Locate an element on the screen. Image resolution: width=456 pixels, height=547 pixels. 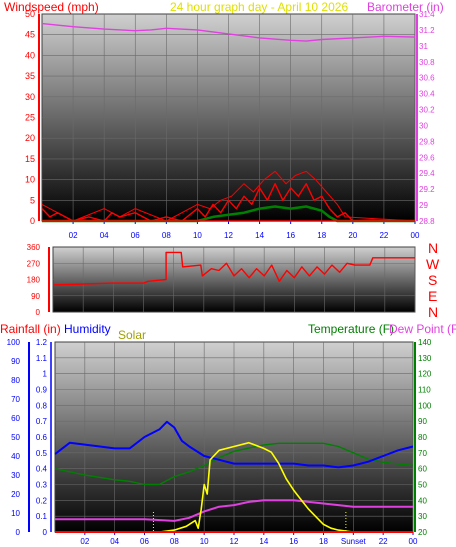
wind-panel-x-tick-label: 16 is located at coordinates (290, 235).